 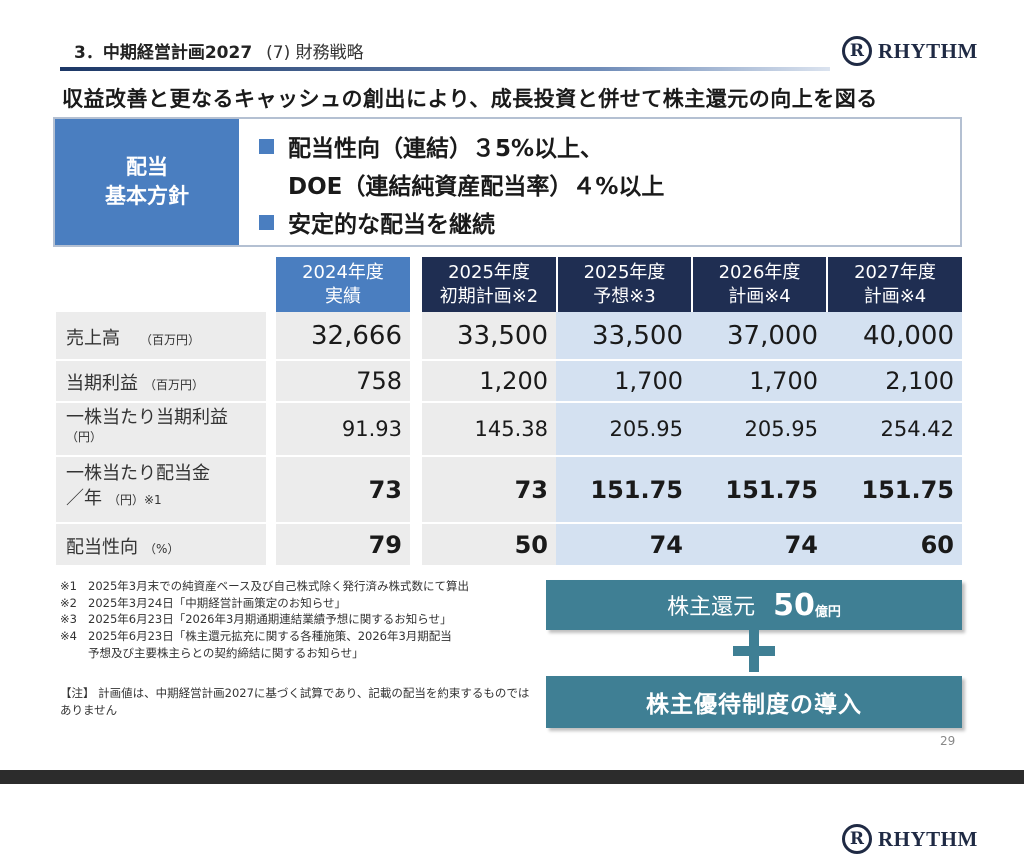 I want to click on row-unit: （円）※1, so click(x=135, y=500).